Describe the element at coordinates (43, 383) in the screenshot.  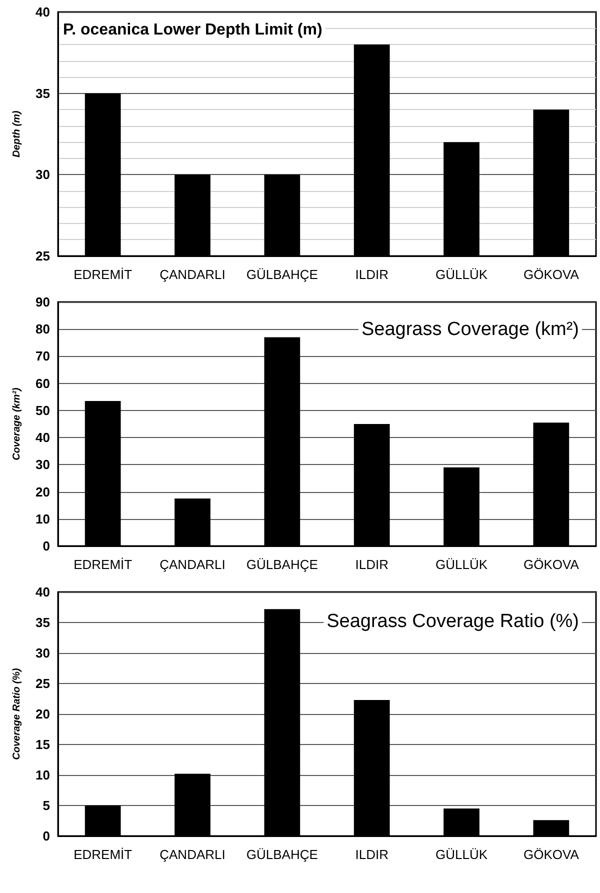
I see `y-tick-label: 60` at that location.